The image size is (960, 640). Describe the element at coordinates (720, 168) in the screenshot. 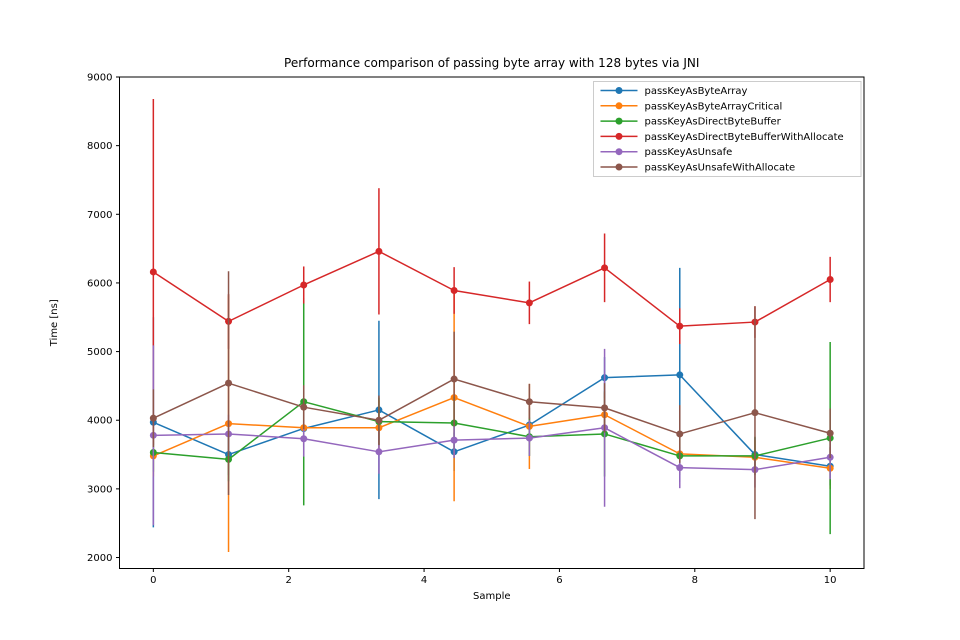

I see `legend-label: passKeyAsUnsafeWithAllocate` at that location.